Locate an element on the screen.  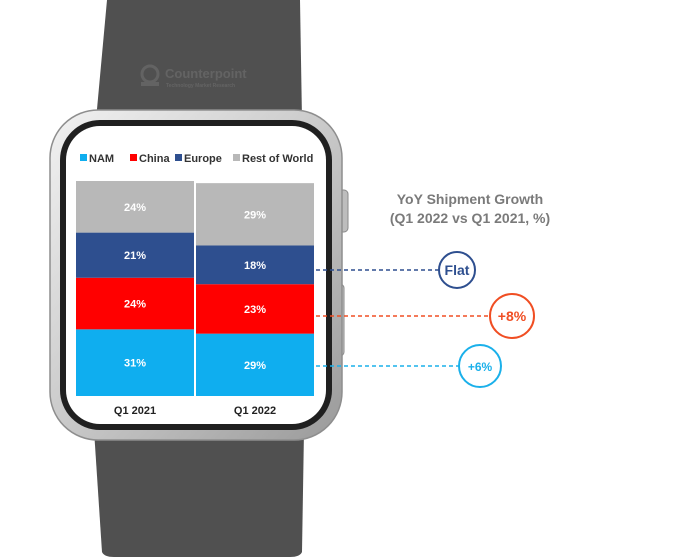
data-label-europe-q1-2021: 21% is located at coordinates (135, 256).